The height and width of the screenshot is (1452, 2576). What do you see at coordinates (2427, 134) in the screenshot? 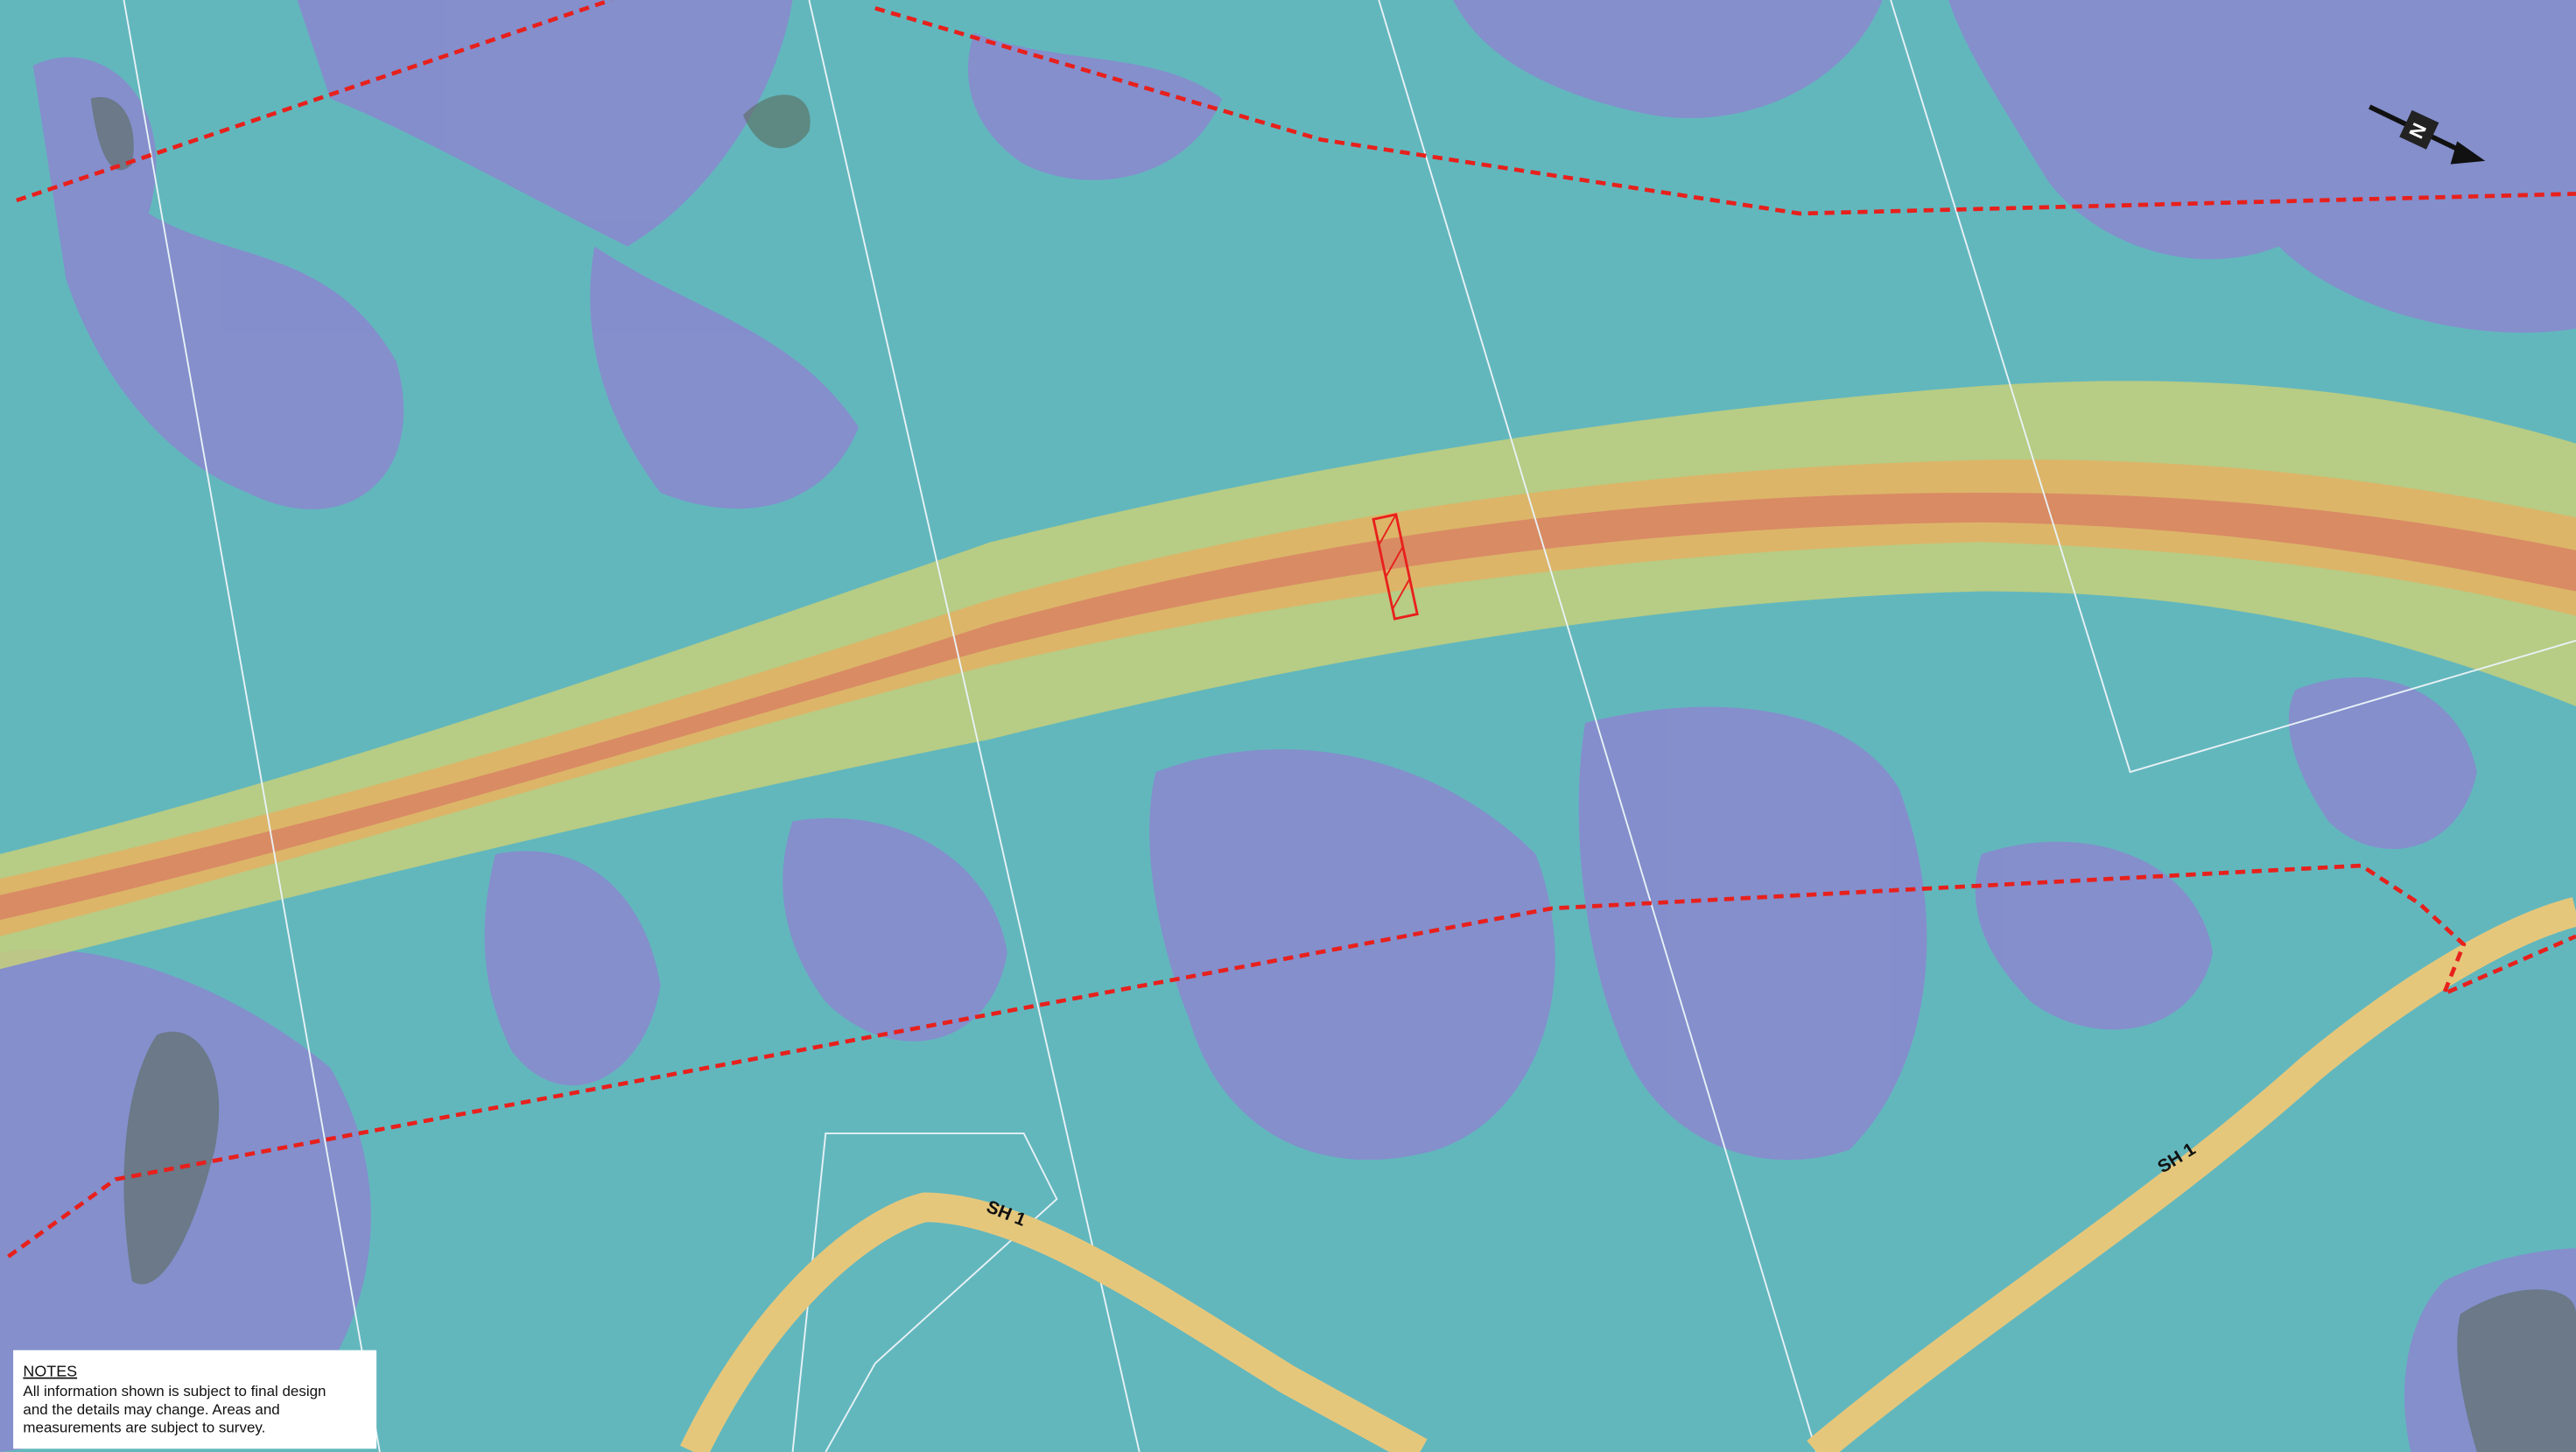
I see `north-arrow: N` at bounding box center [2427, 134].